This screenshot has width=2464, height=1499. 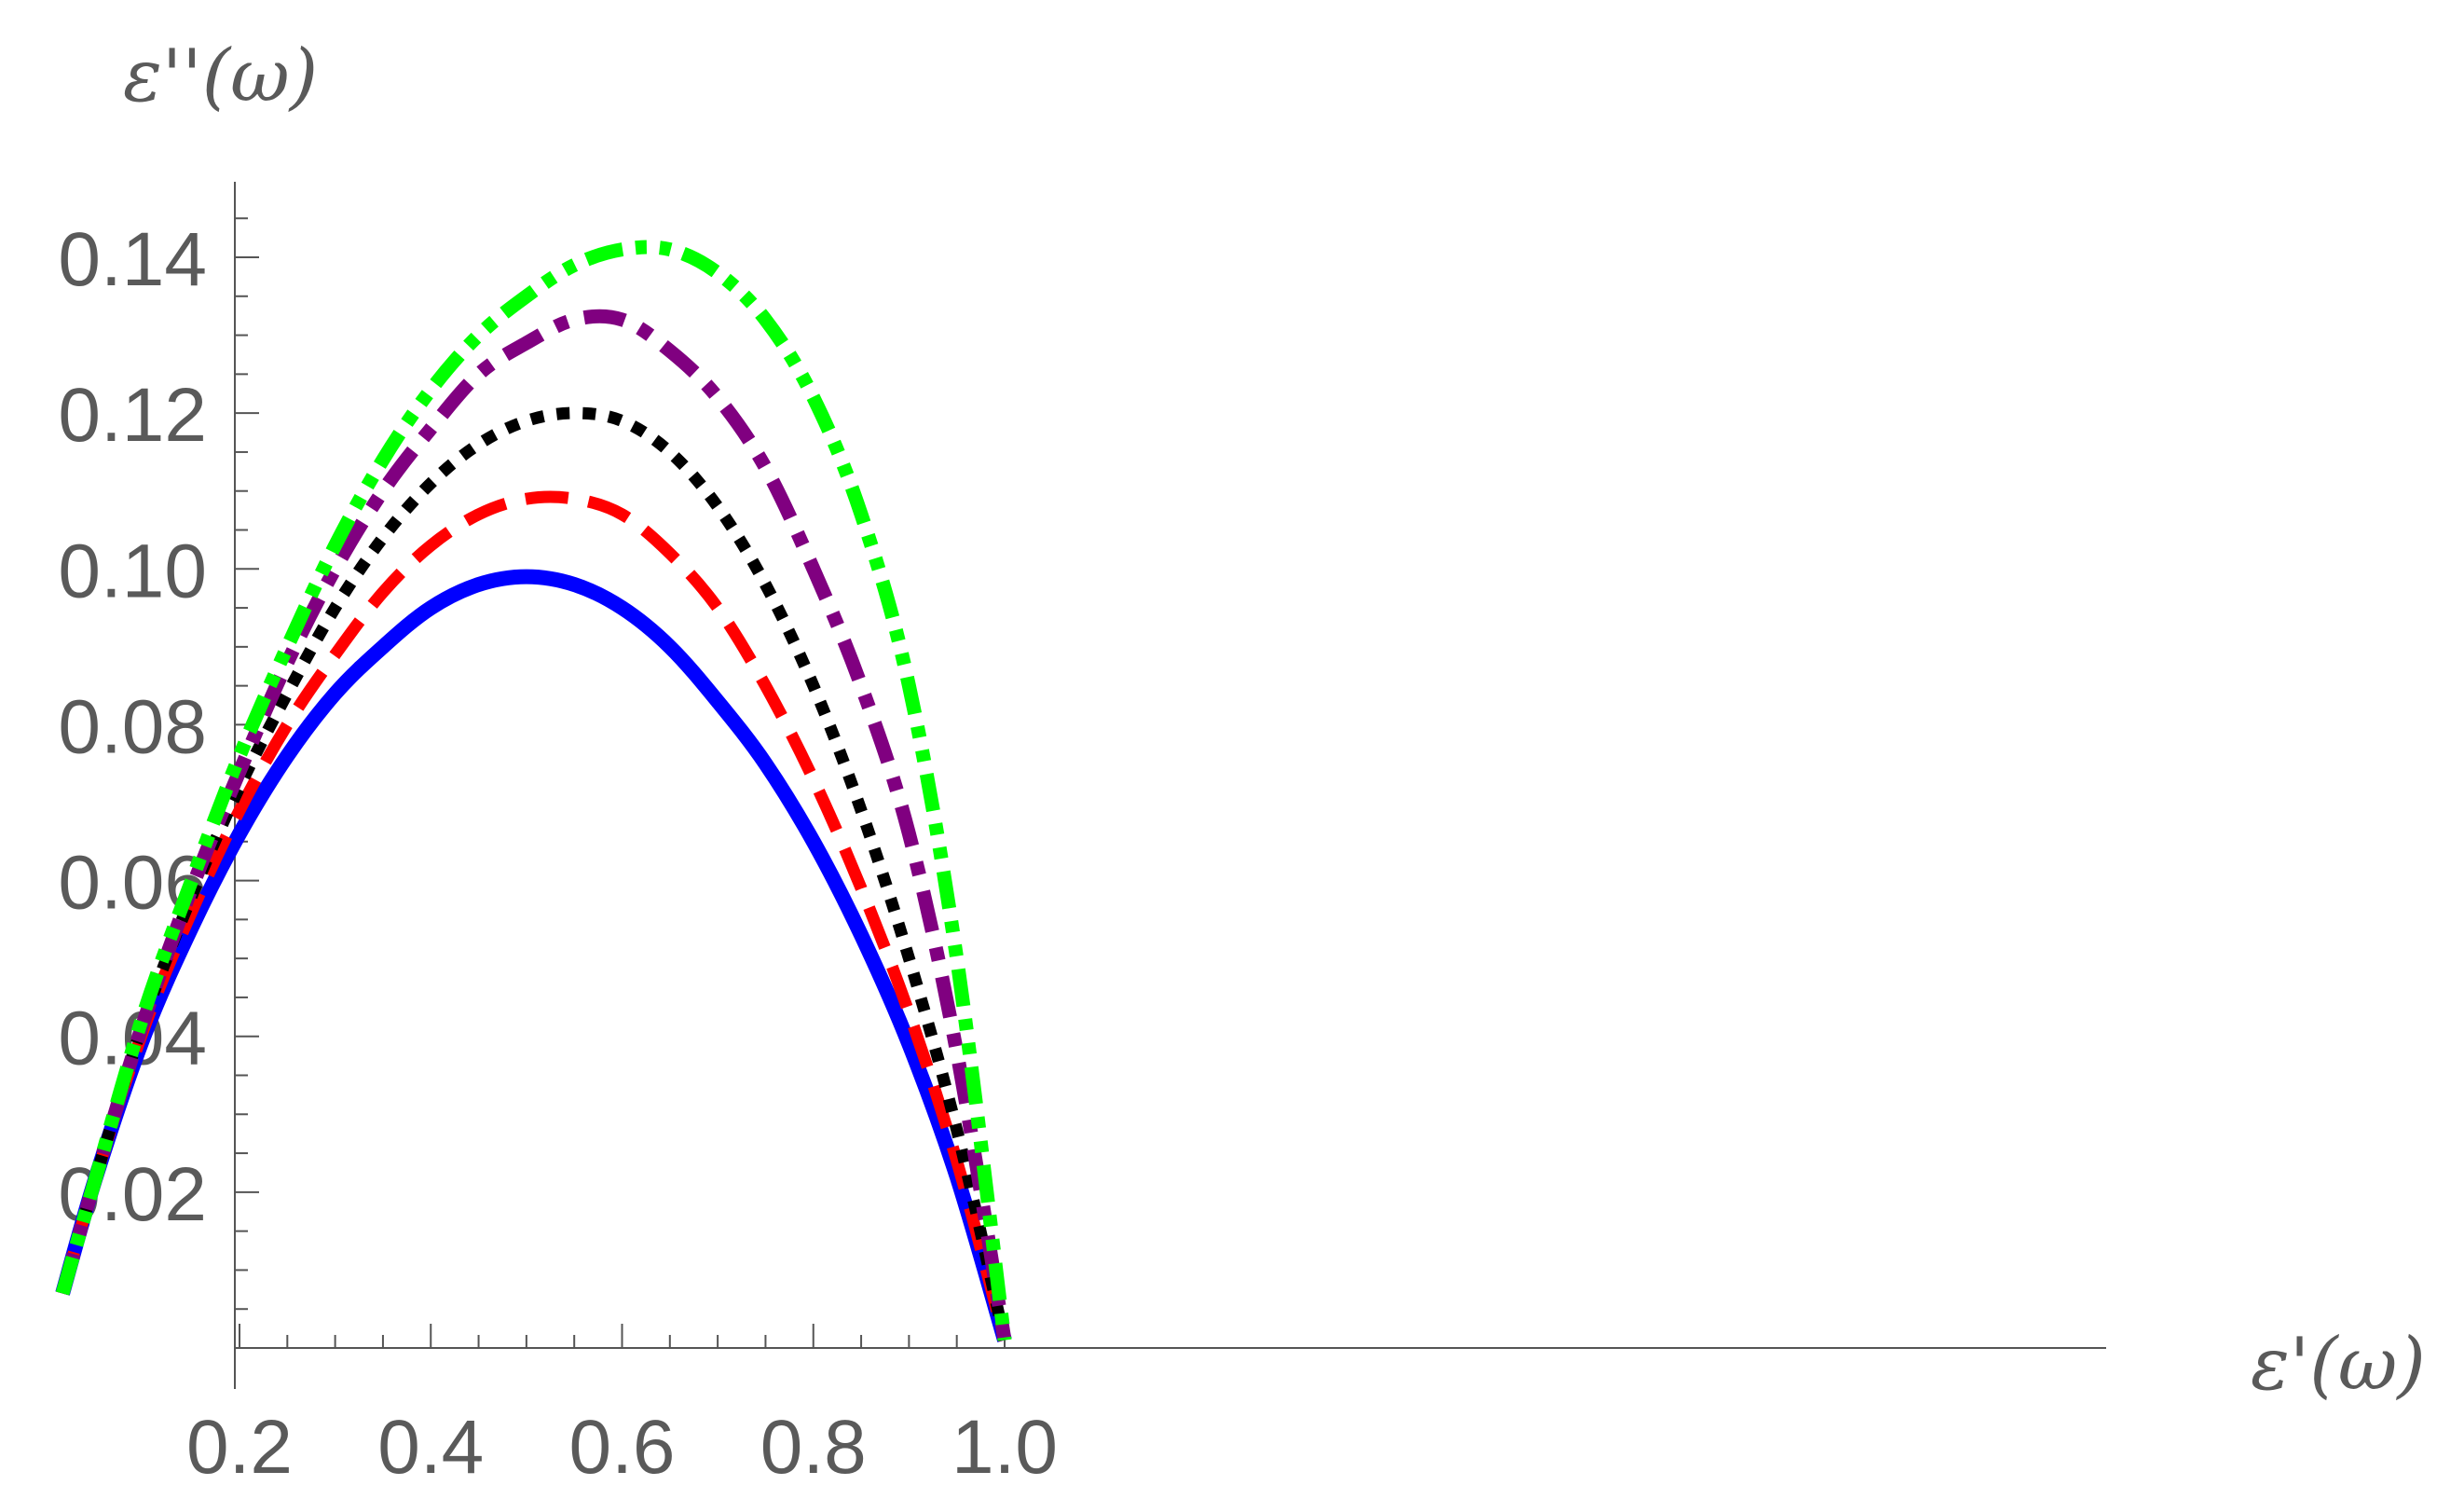 I want to click on x-tick-label: 0.6, so click(x=622, y=1447).